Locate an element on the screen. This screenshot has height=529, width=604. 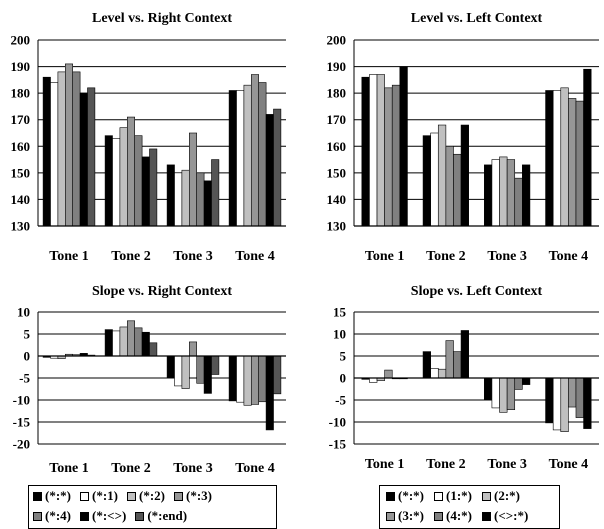
legend-item: (1:*) is located at coordinates (453, 496).